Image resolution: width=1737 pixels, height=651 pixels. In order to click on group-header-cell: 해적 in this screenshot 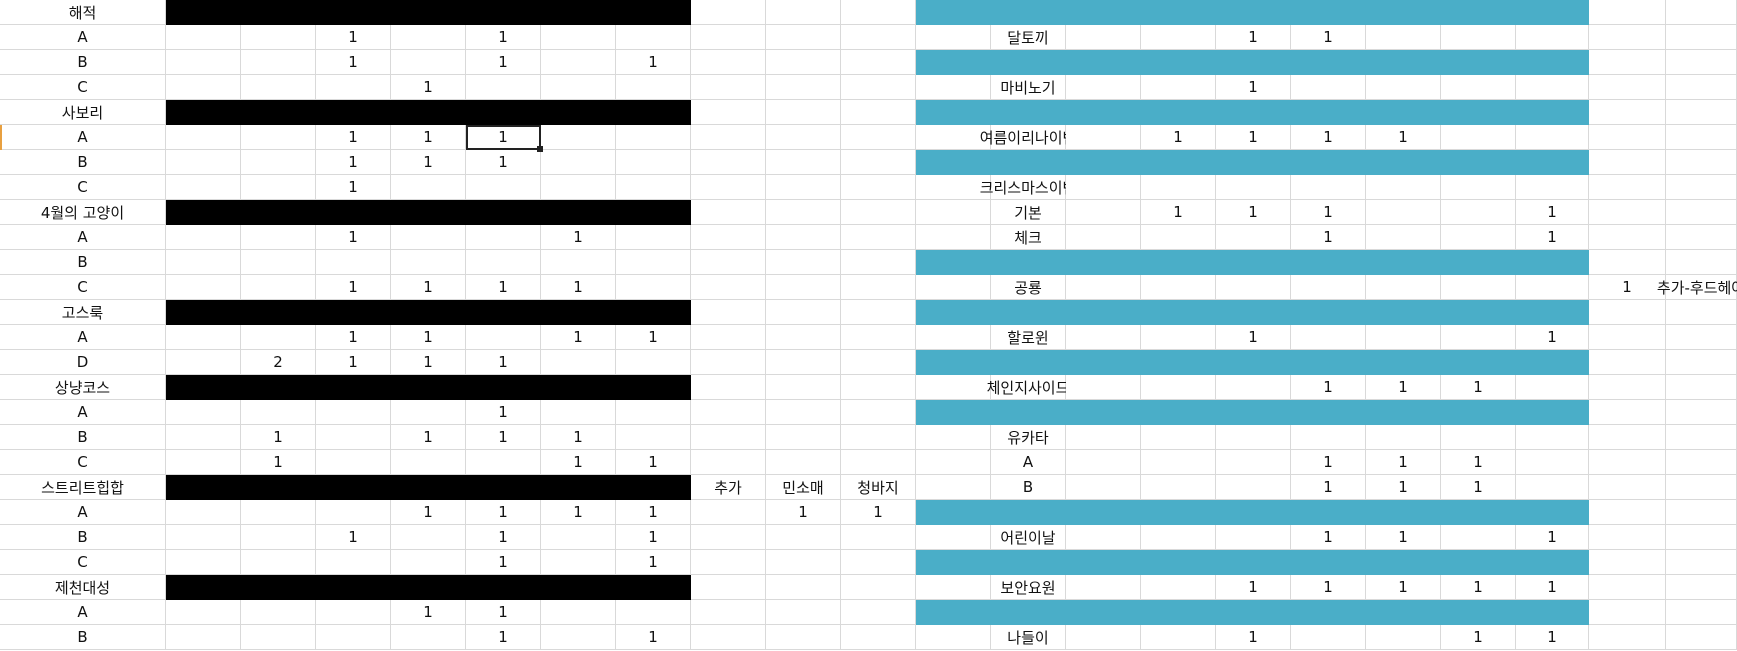, I will do `click(83, 12)`.